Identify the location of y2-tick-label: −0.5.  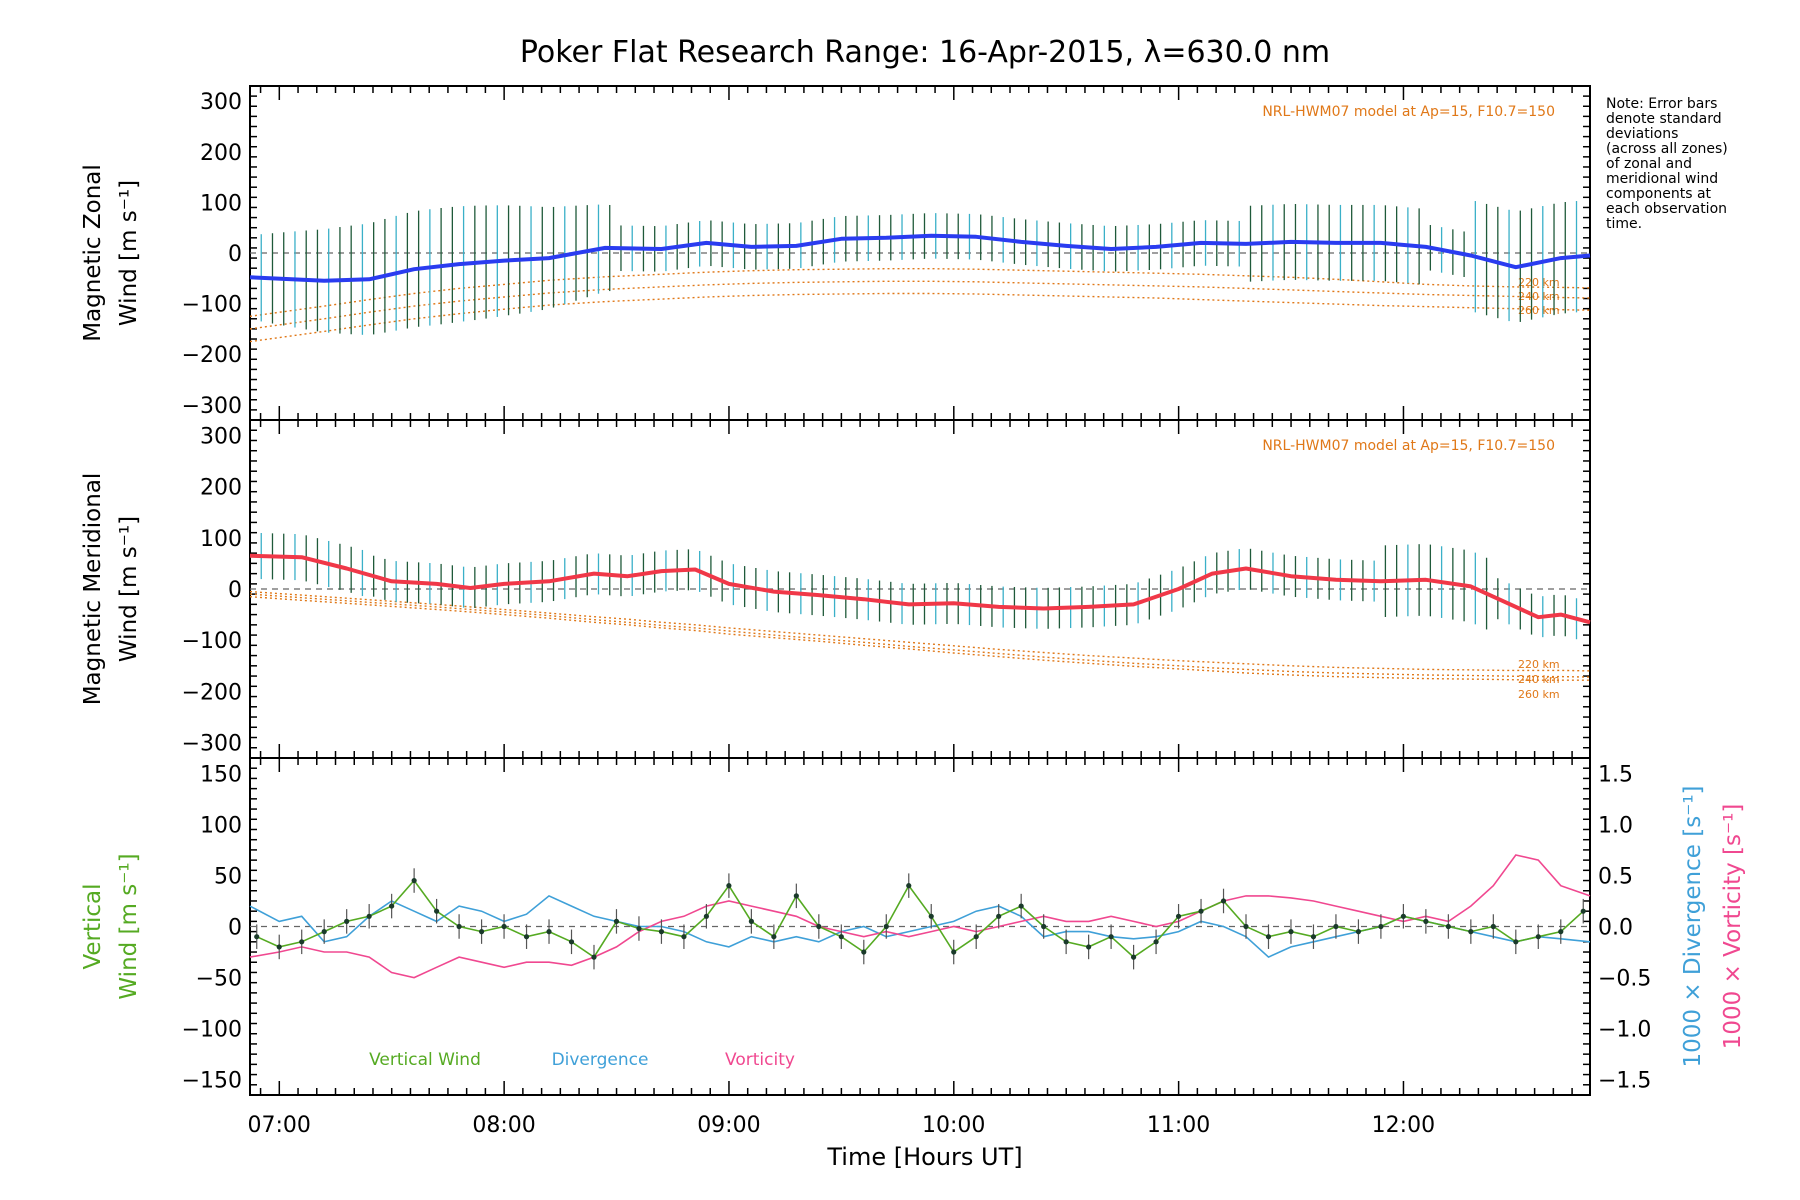
(1624, 979).